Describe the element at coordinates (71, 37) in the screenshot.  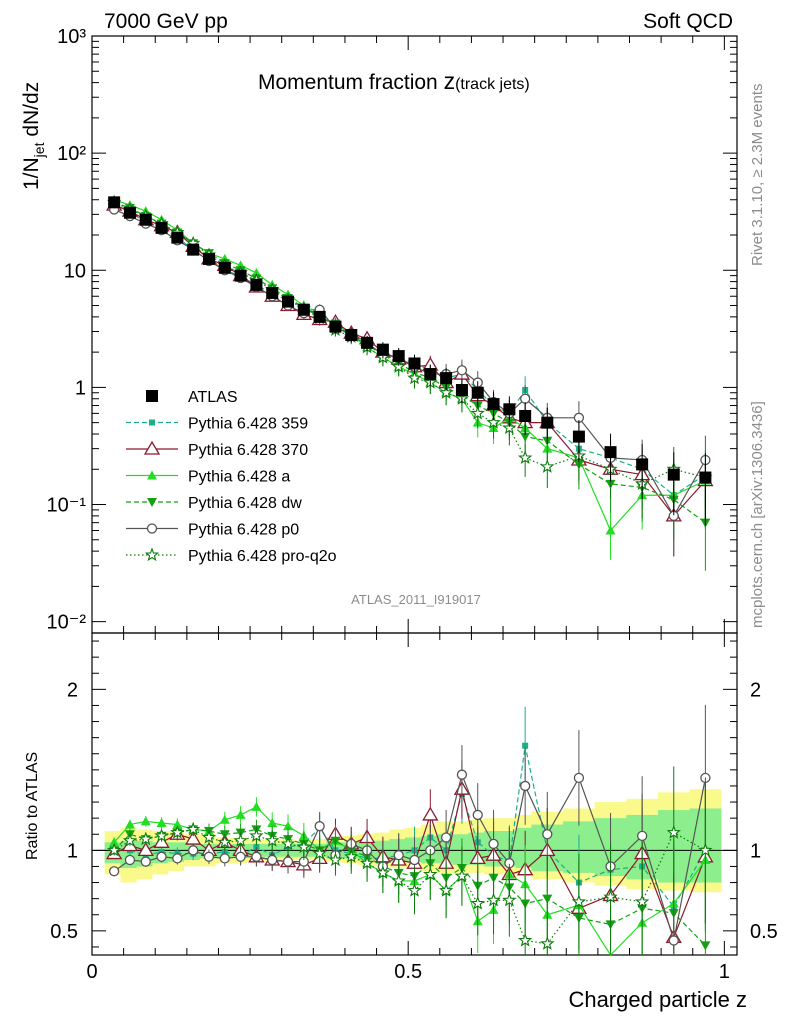
I see `y-tick-label-main: 10³` at that location.